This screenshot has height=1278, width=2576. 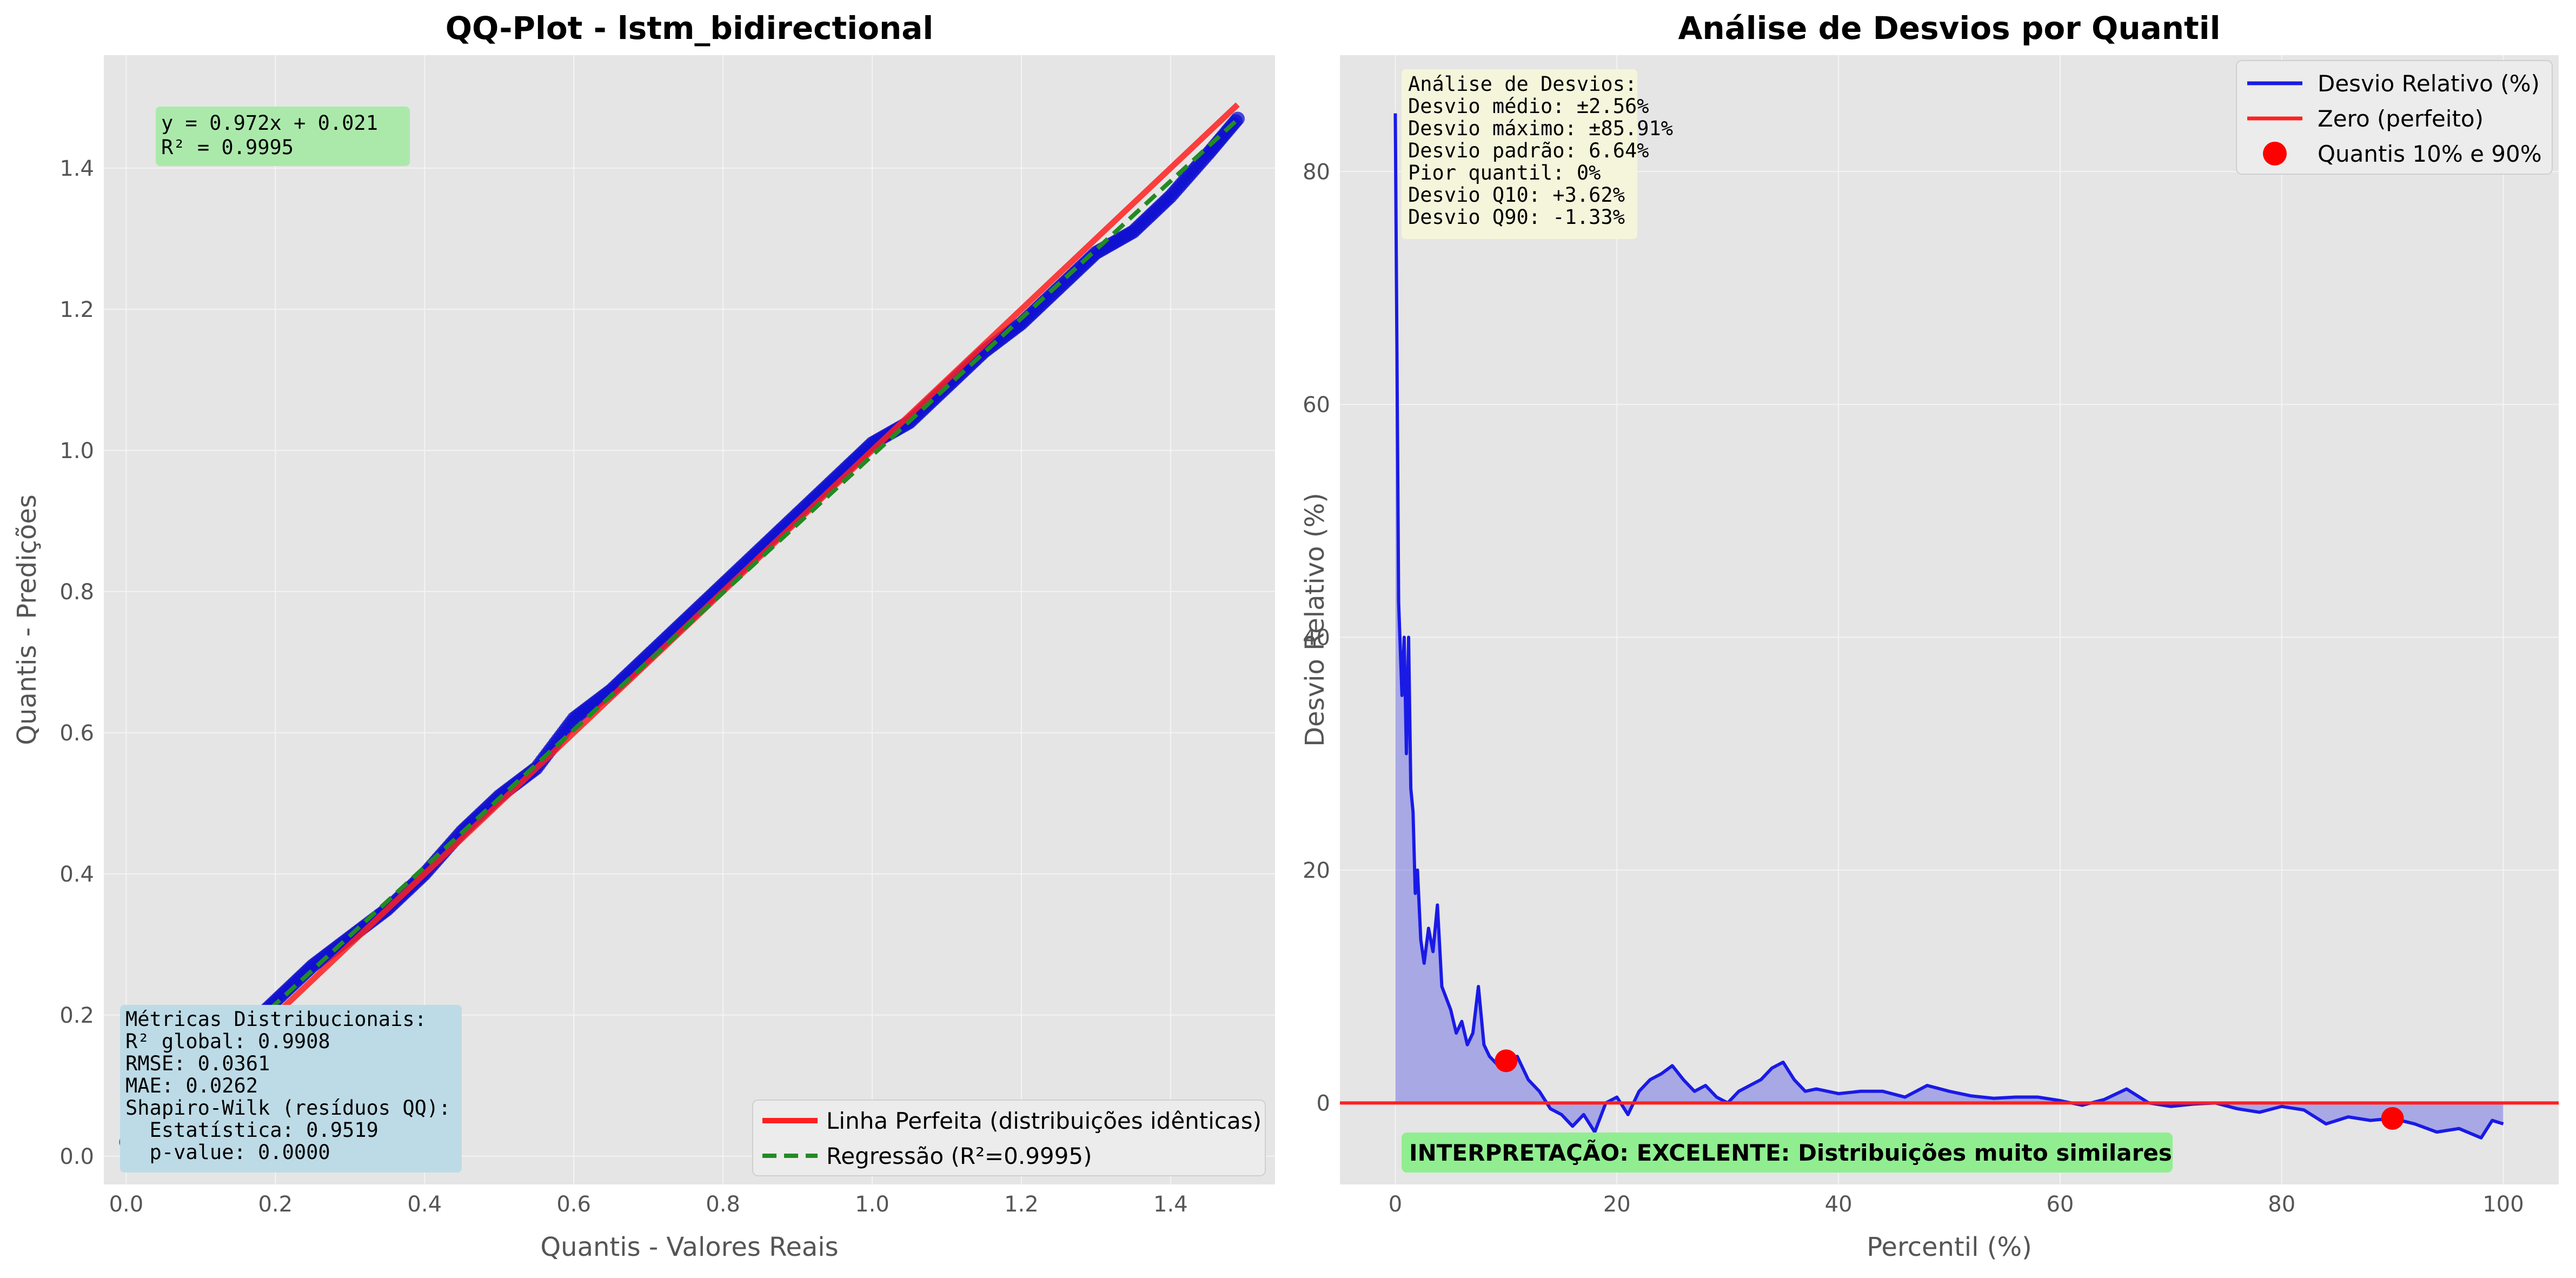 What do you see at coordinates (76, 168) in the screenshot?
I see `qq-ytick-label: 1.4` at bounding box center [76, 168].